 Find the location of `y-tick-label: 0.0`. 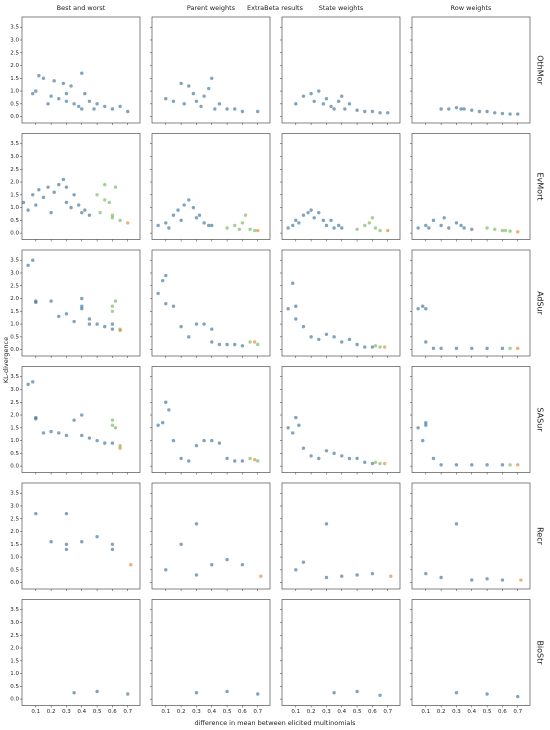

y-tick-label: 0.0 is located at coordinates (14, 234).